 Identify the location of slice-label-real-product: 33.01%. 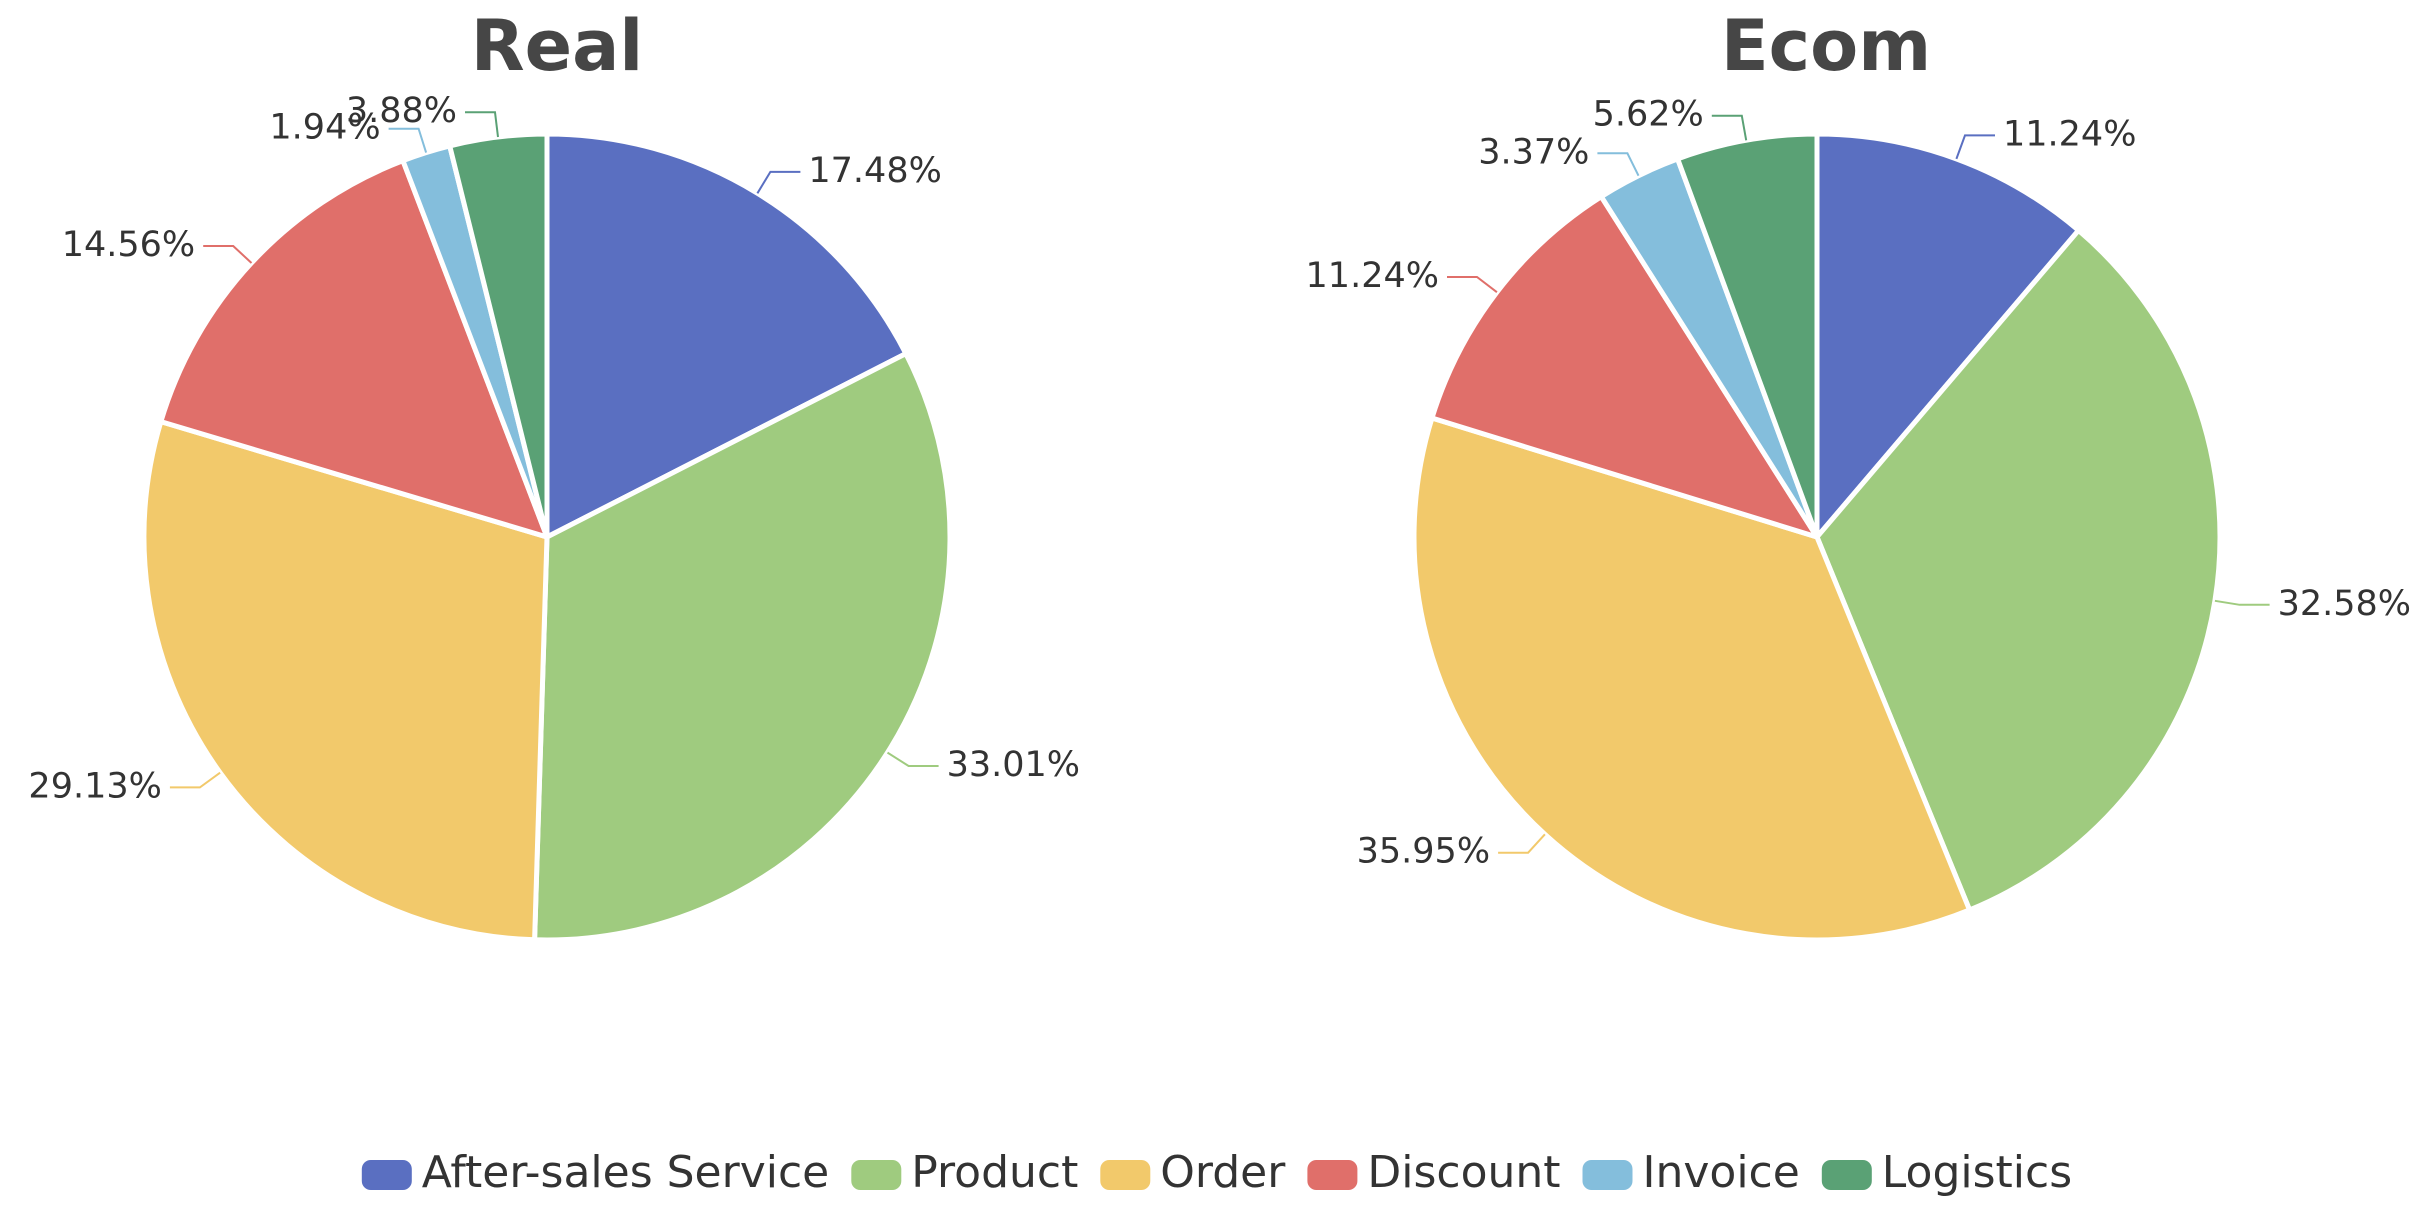
(1013, 765).